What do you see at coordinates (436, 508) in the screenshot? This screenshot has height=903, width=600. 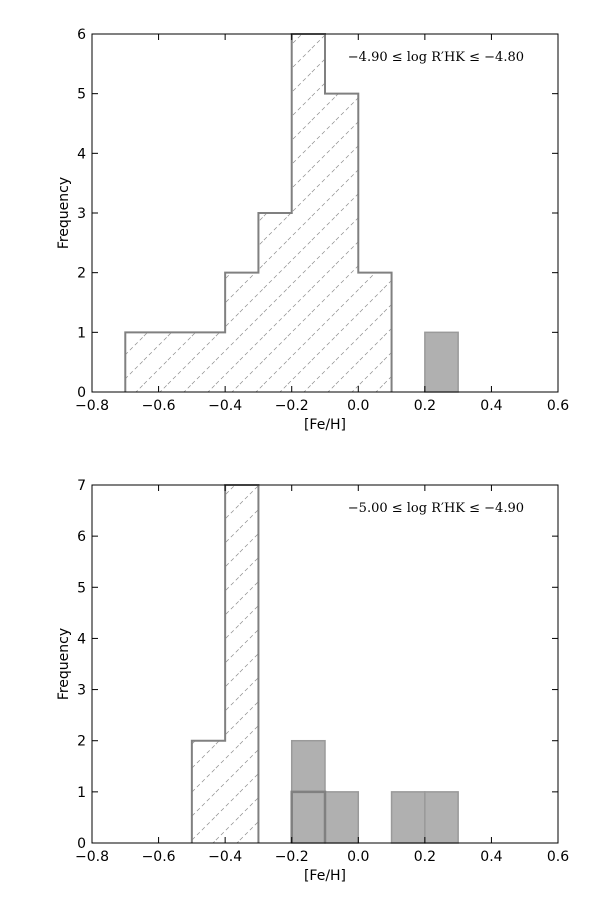 I see `annotation-label: −5.00 ≤ log R′HK ≤ −4.90` at bounding box center [436, 508].